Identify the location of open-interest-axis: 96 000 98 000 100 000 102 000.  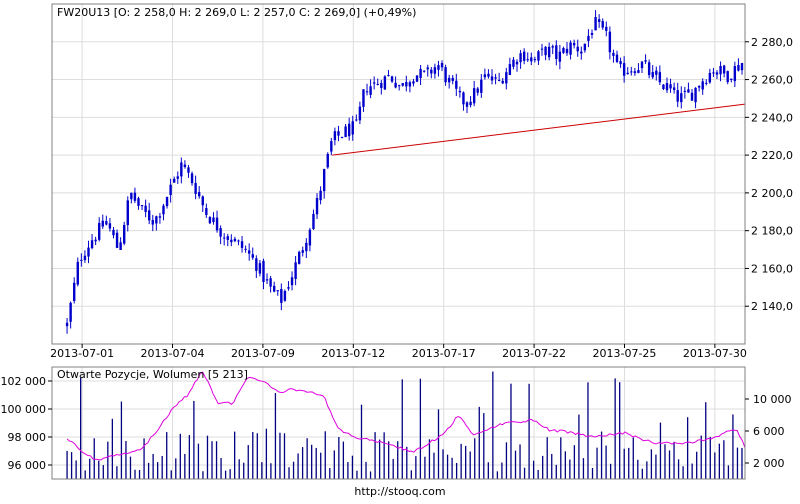
(26, 423).